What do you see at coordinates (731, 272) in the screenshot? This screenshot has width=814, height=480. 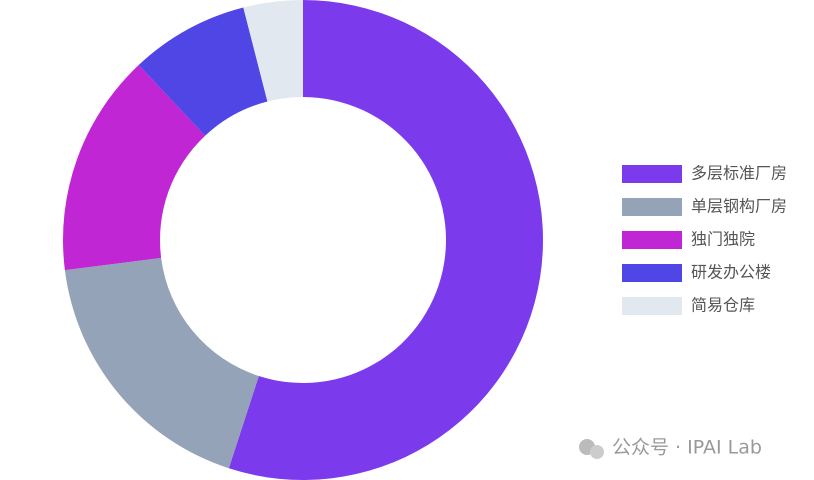 I see `legend-label: 研发办公楼` at bounding box center [731, 272].